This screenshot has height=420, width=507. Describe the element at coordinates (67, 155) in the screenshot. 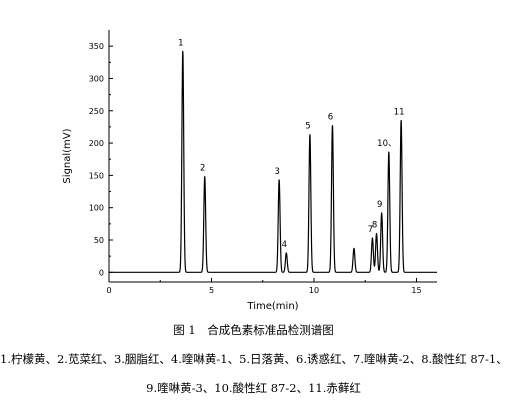

I see `y-axis-title: Signal(mV)` at that location.